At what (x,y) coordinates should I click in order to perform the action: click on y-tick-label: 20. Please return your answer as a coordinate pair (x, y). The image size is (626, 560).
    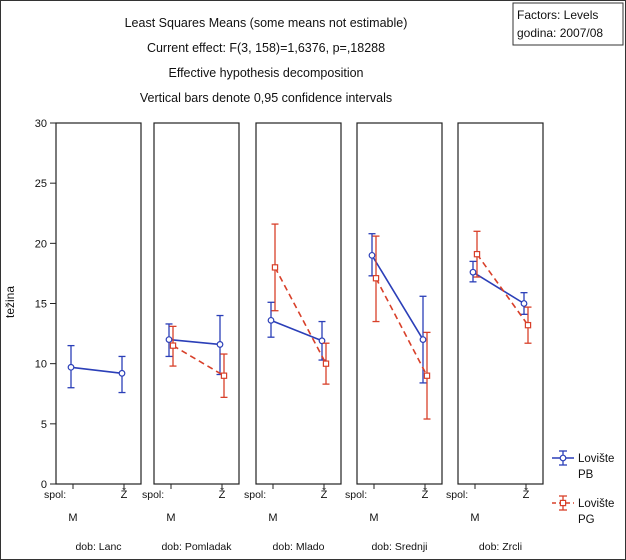
    Looking at the image, I should click on (41, 244).